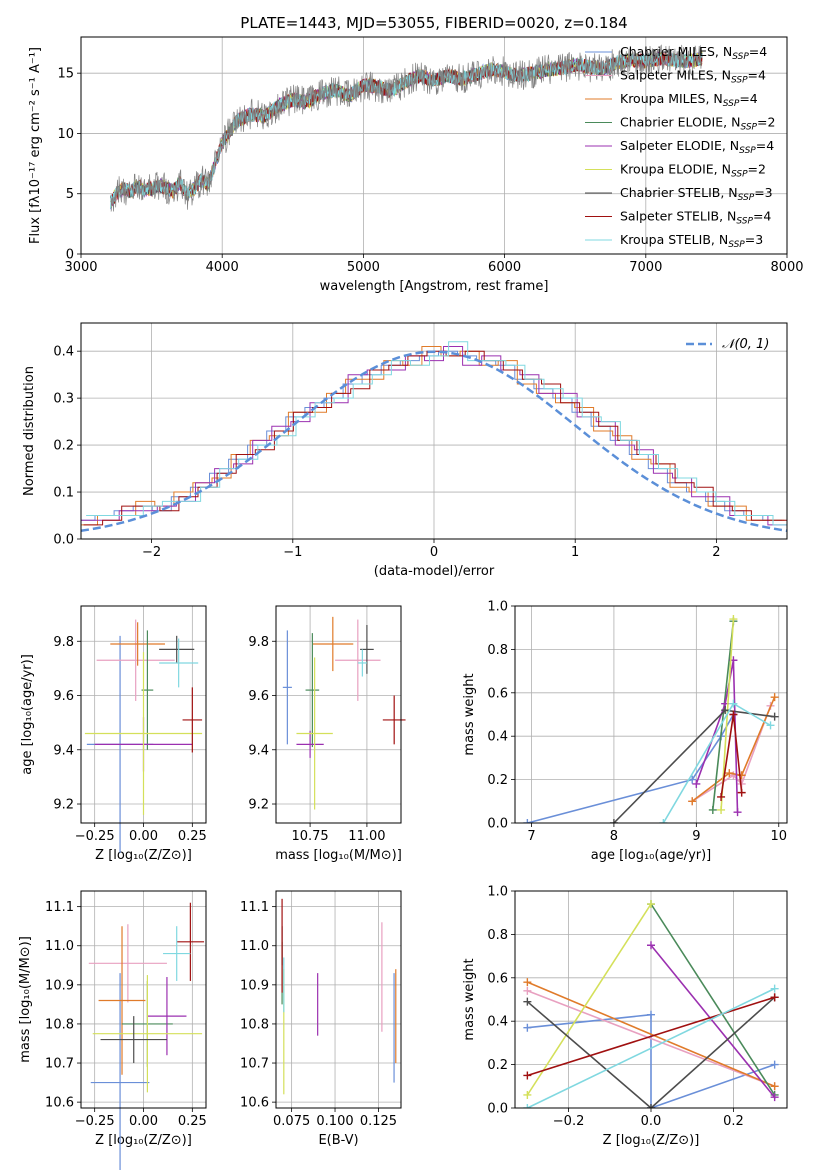  I want to click on x-tick-label: 8000, so click(786, 267).